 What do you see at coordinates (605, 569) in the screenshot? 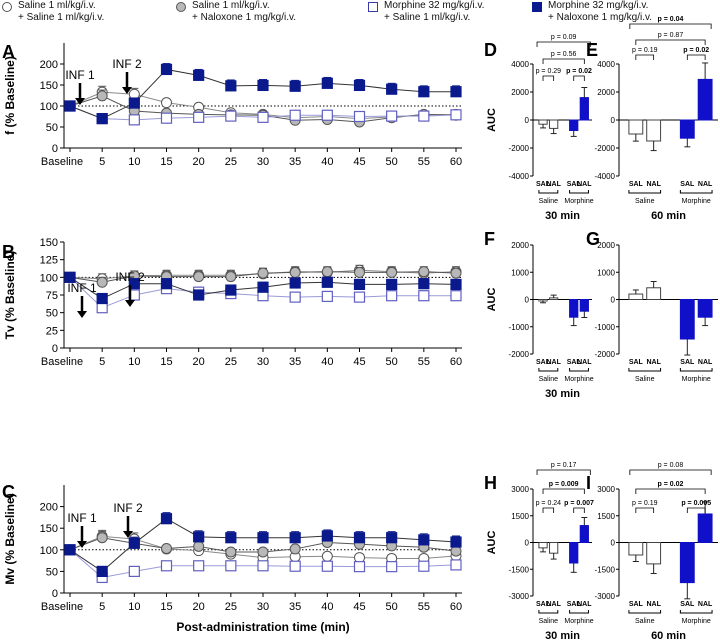
I see `y-tick-label: -1500` at bounding box center [605, 569].